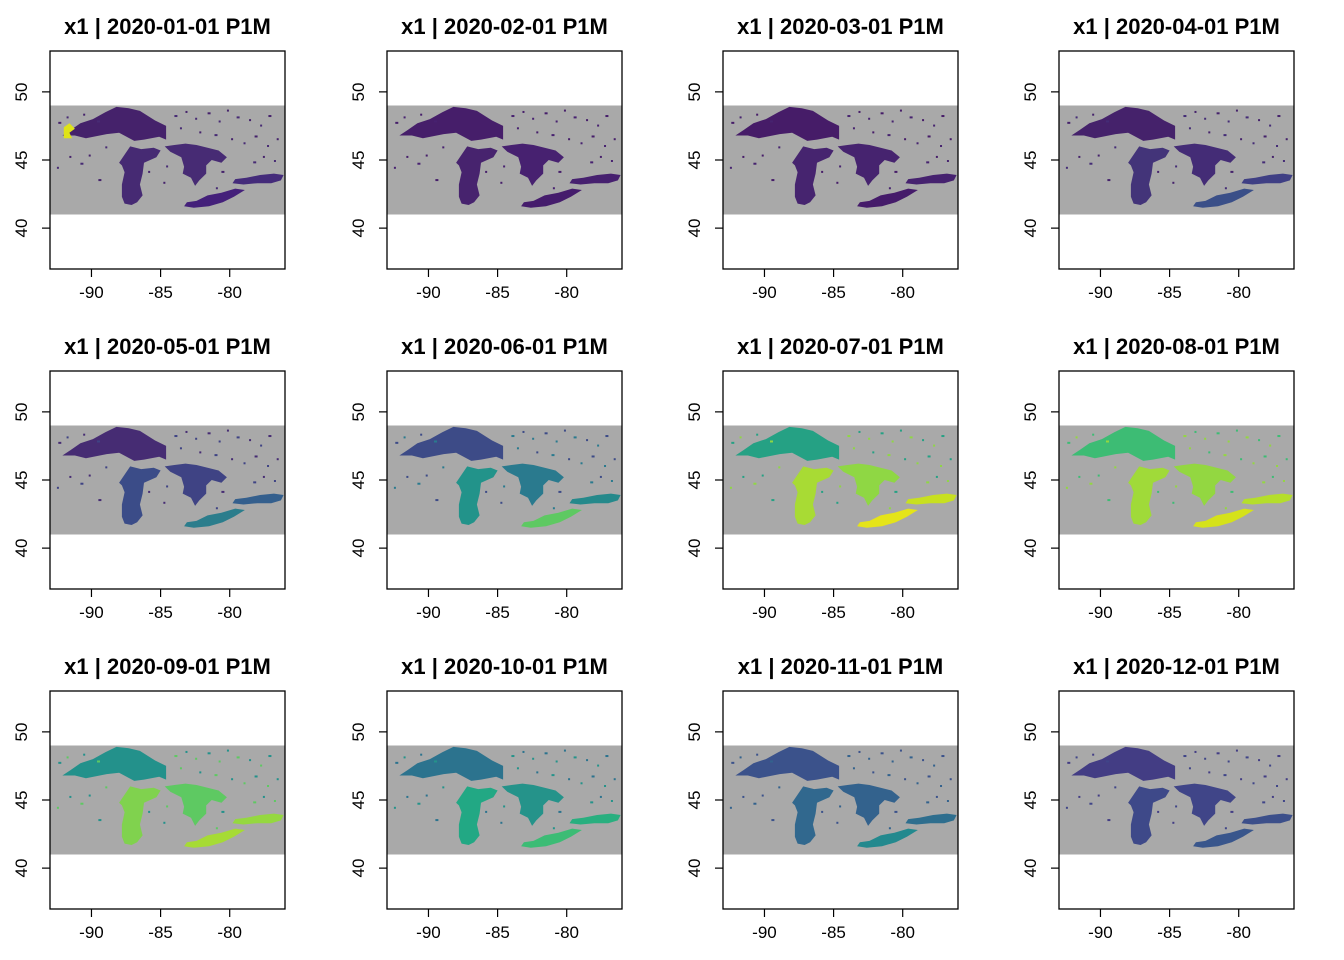 The image size is (1344, 960). What do you see at coordinates (167, 26) in the screenshot?
I see `panel-title: x1 | 2020-01-01 P1M` at bounding box center [167, 26].